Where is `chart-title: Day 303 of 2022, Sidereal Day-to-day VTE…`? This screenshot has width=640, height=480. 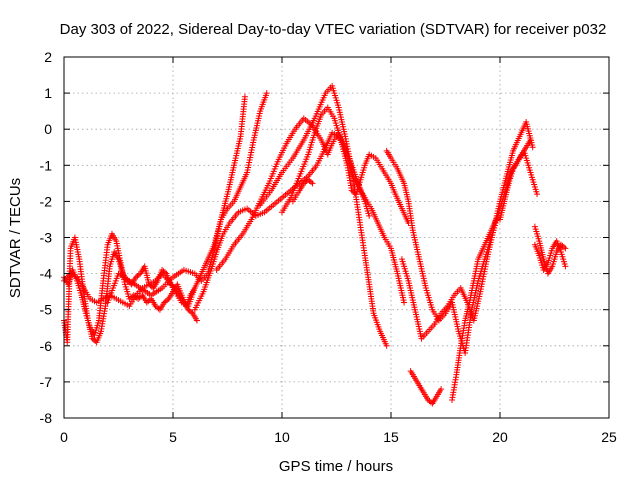
chart-title: Day 303 of 2022, Sidereal Day-to-day VTE… is located at coordinates (333, 29).